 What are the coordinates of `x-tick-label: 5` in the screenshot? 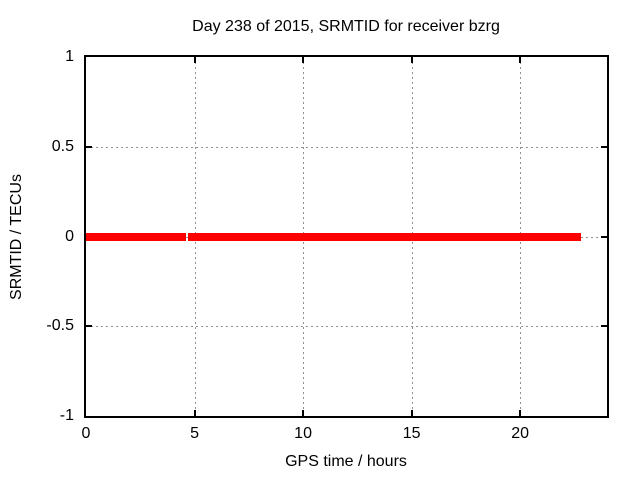 It's located at (194, 433).